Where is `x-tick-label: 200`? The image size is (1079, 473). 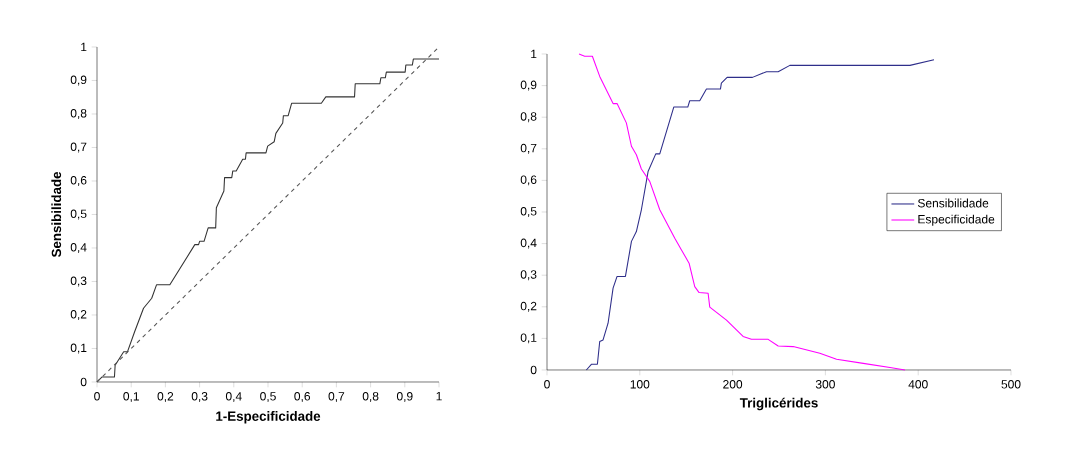 x-tick-label: 200 is located at coordinates (733, 384).